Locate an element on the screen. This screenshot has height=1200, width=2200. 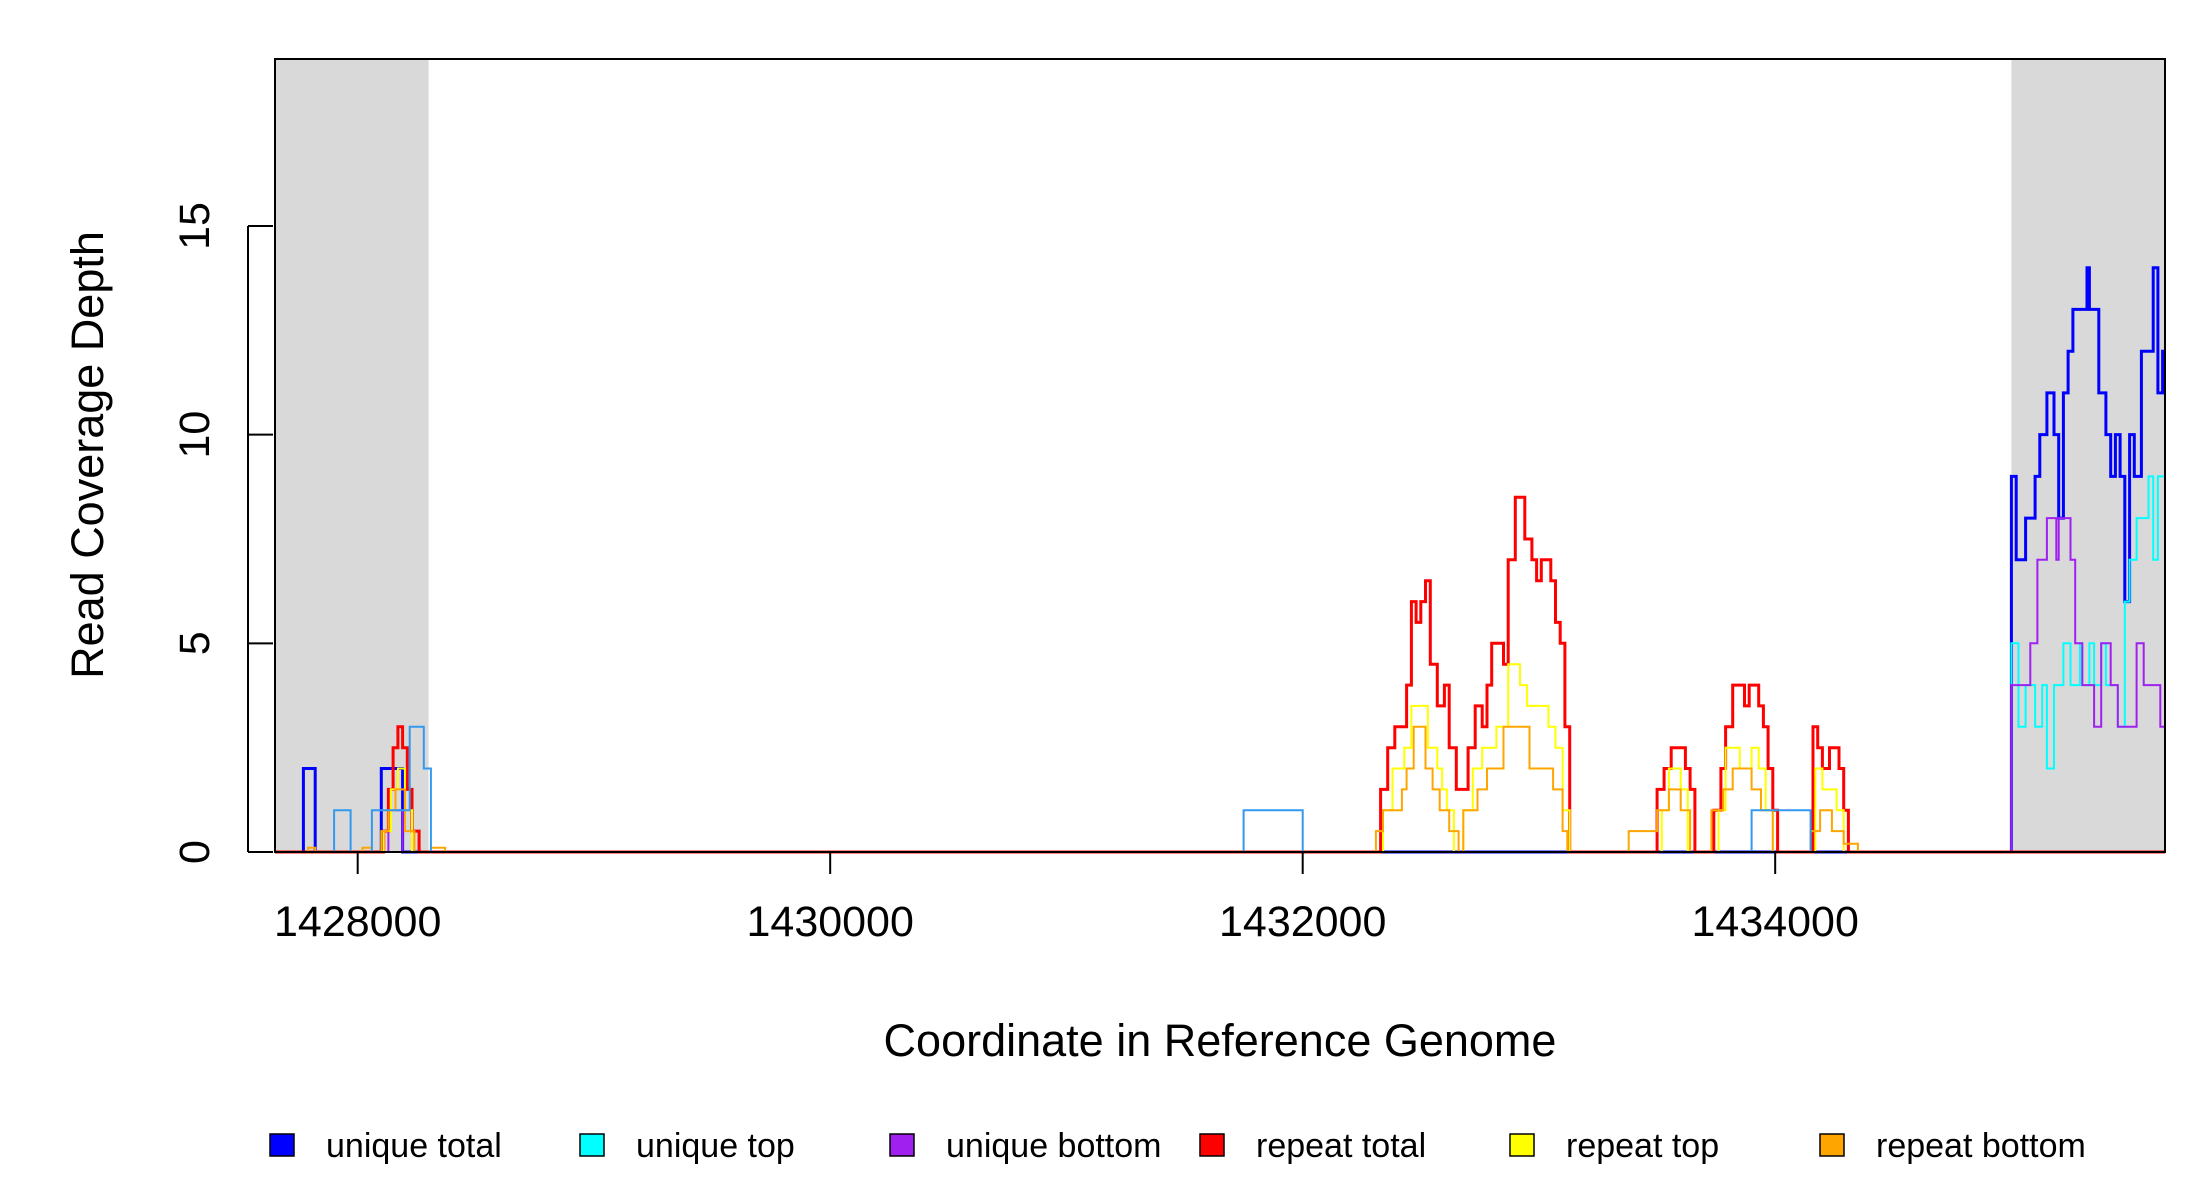
y-tick-label: 5 is located at coordinates (195, 643).